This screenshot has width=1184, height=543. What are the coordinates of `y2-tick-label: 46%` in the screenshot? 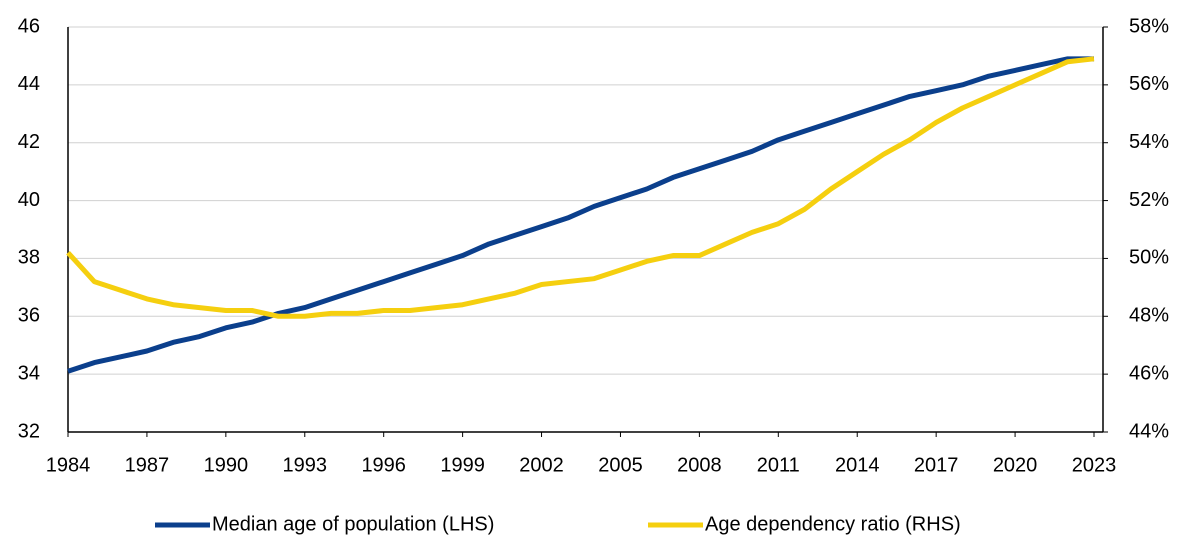 It's located at (1149, 373).